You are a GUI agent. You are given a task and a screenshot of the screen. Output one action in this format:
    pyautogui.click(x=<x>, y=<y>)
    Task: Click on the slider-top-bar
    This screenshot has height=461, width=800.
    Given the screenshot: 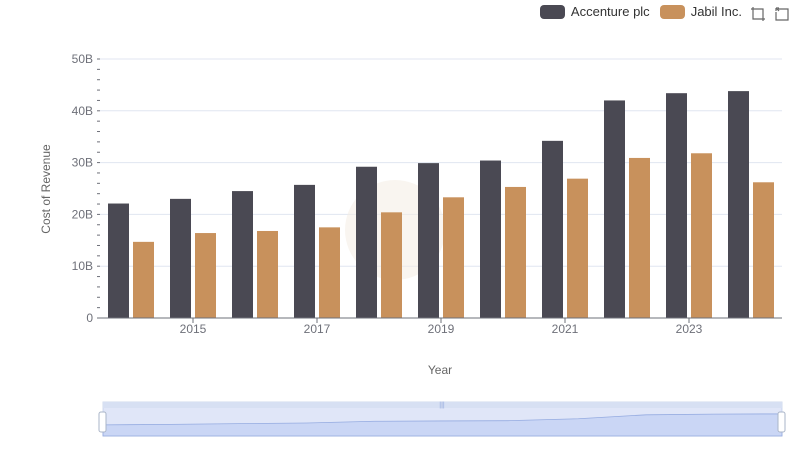 What is the action you would take?
    pyautogui.click(x=442, y=405)
    